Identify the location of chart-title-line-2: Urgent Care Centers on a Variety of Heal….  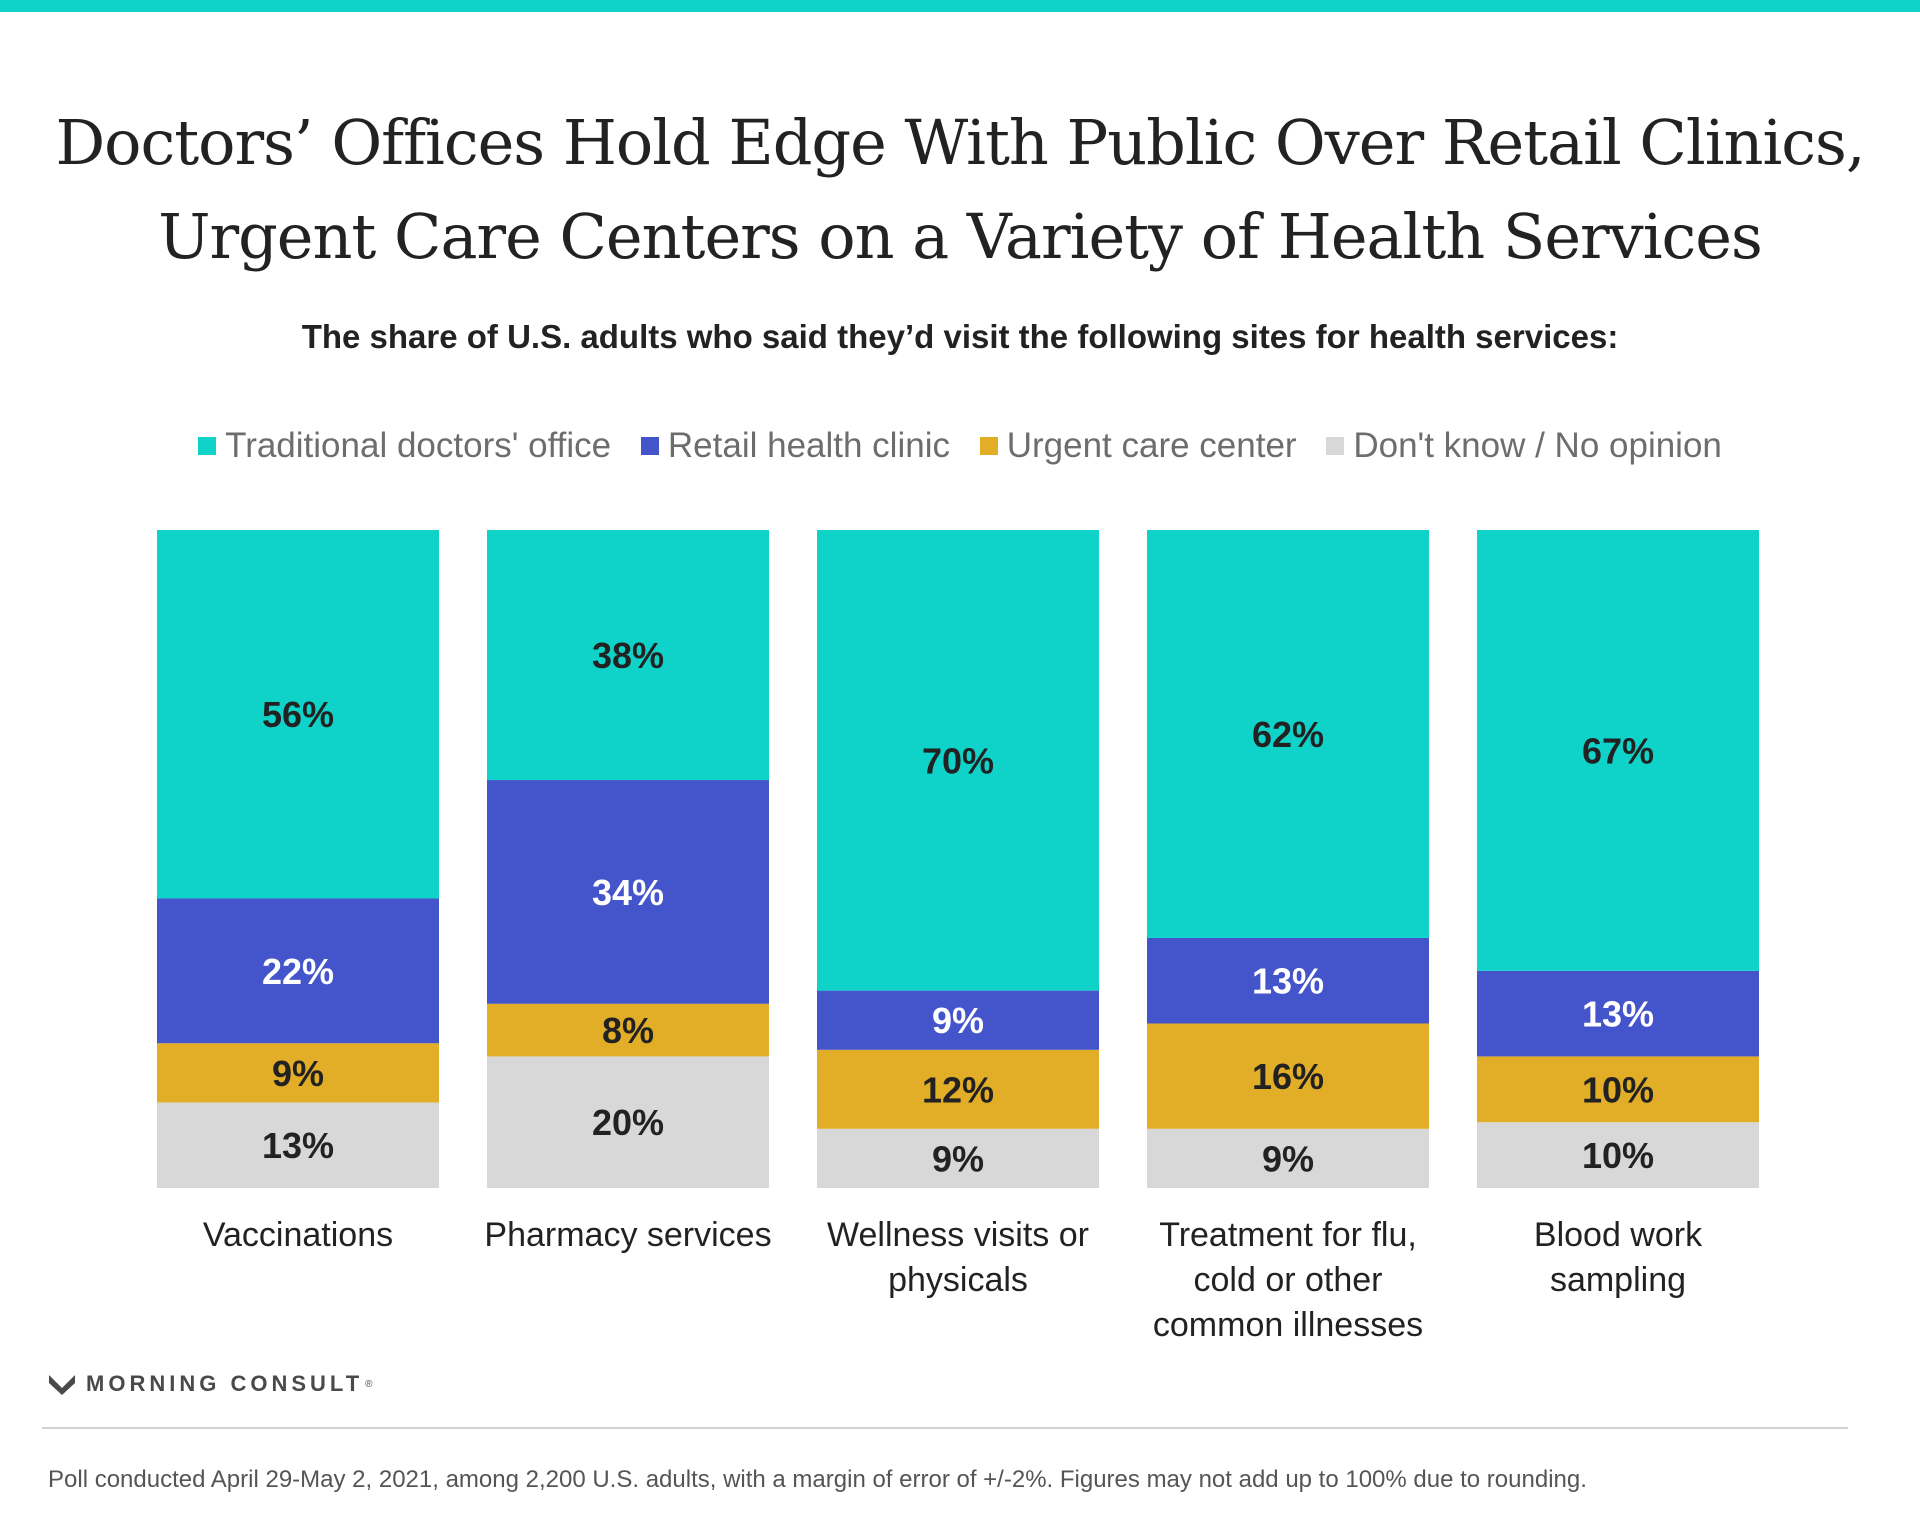
(960, 236).